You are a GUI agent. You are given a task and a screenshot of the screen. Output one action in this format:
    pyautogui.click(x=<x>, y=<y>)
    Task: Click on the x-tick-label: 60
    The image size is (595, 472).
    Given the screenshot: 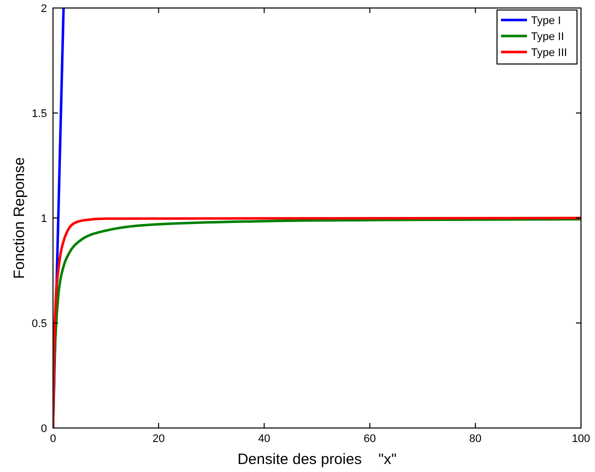 What is the action you would take?
    pyautogui.click(x=370, y=439)
    